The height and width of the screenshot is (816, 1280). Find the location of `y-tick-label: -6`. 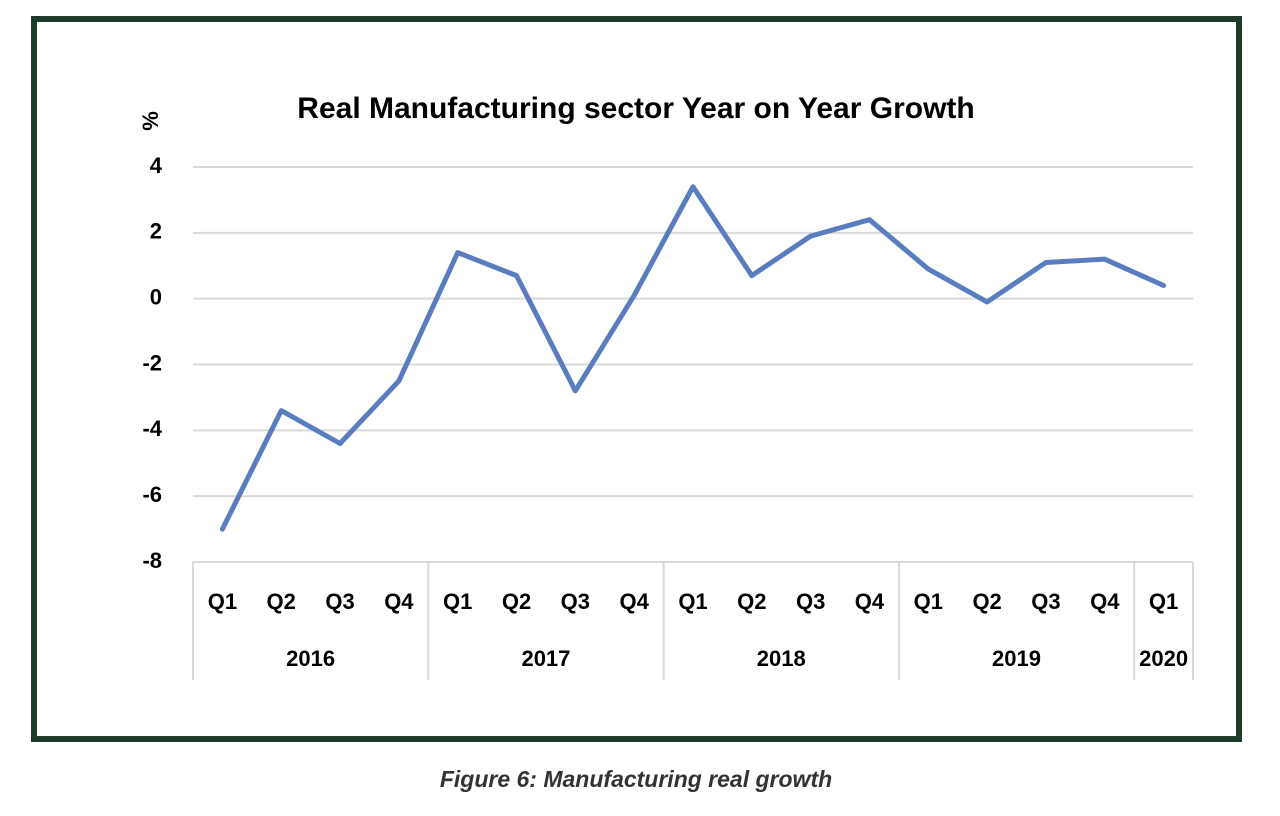

y-tick-label: -6 is located at coordinates (152, 494).